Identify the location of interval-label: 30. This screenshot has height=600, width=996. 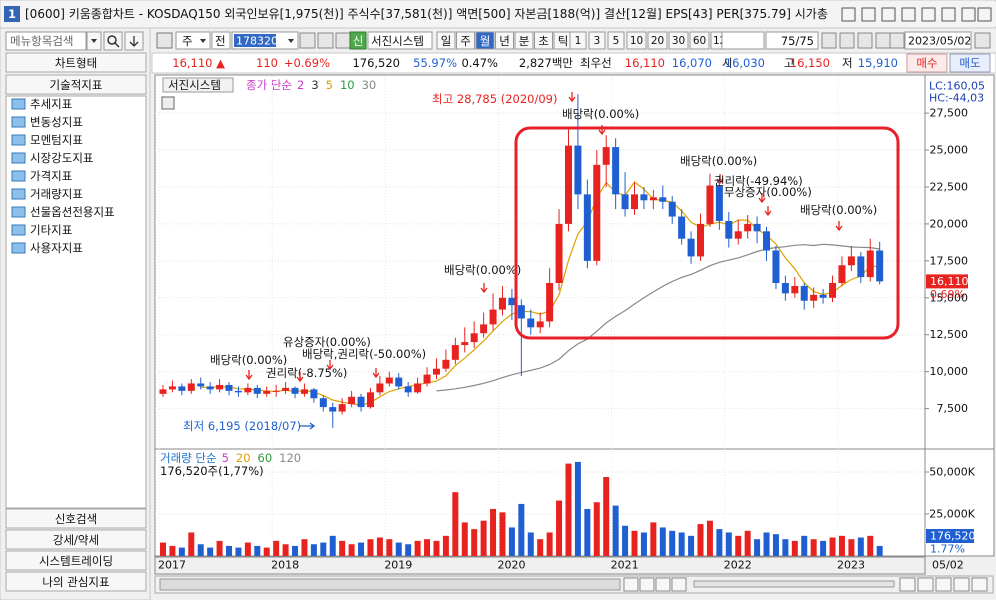
(678, 41).